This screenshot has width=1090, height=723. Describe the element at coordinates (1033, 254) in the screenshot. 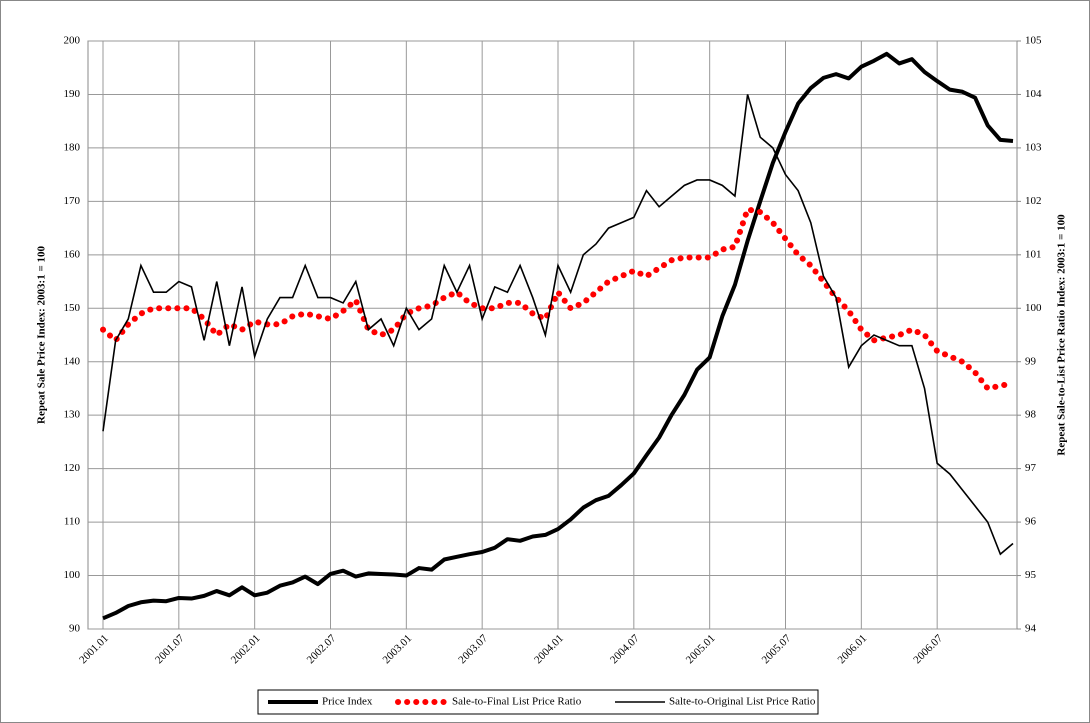

I see `y2-tick-label: 101` at that location.